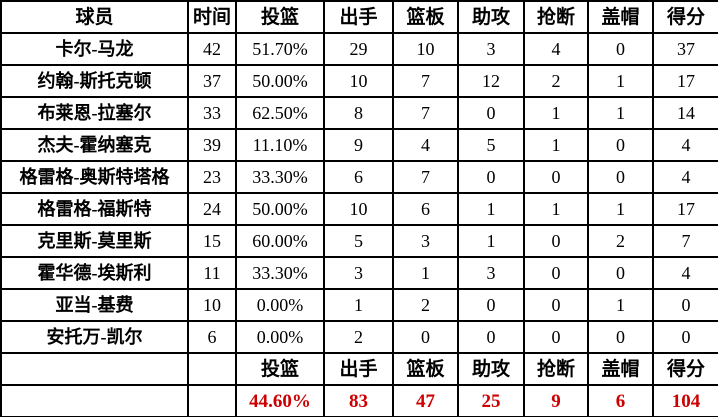  What do you see at coordinates (685, 17) in the screenshot?
I see `col-header-points: 得分` at bounding box center [685, 17].